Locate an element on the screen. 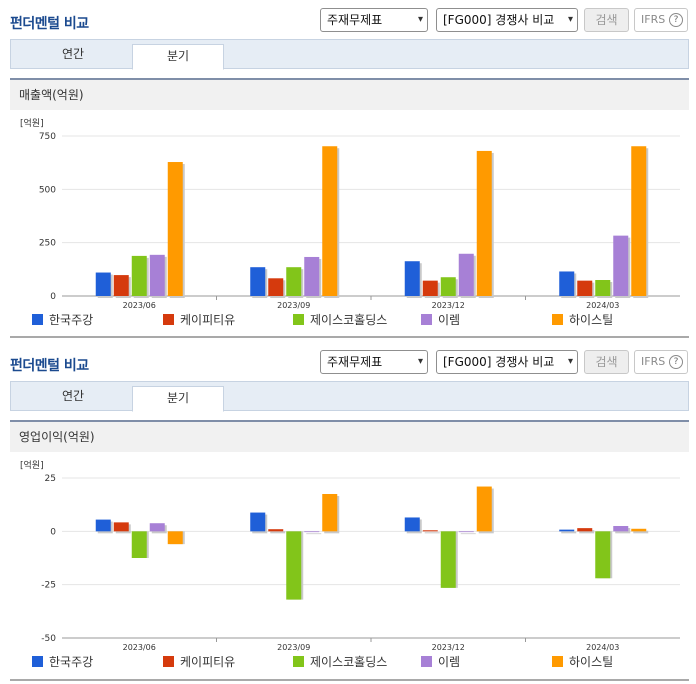 This screenshot has height=684, width=696. y-tick-label: 250 is located at coordinates (47, 244).